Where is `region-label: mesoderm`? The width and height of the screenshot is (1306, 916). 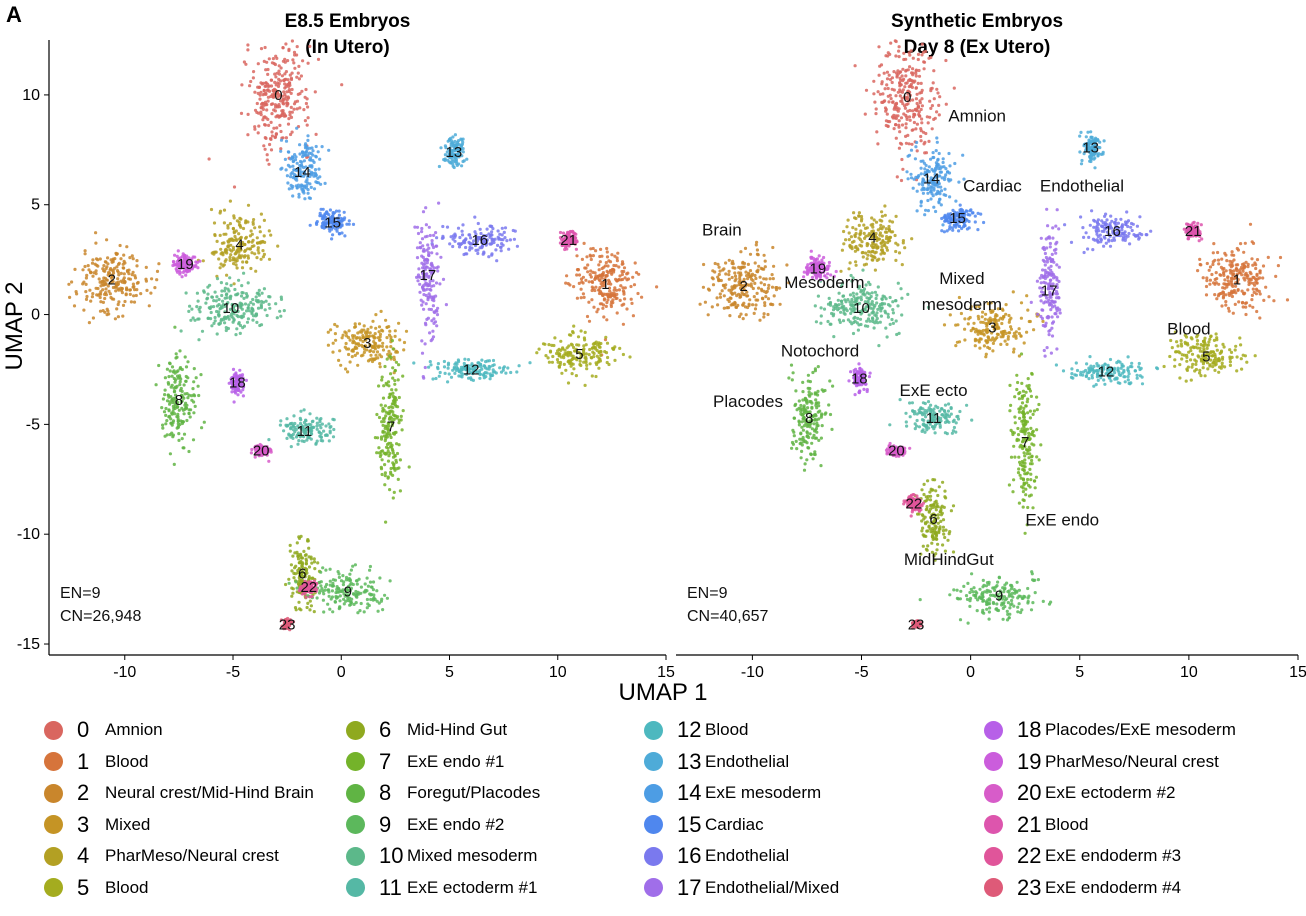 region-label: mesoderm is located at coordinates (962, 304).